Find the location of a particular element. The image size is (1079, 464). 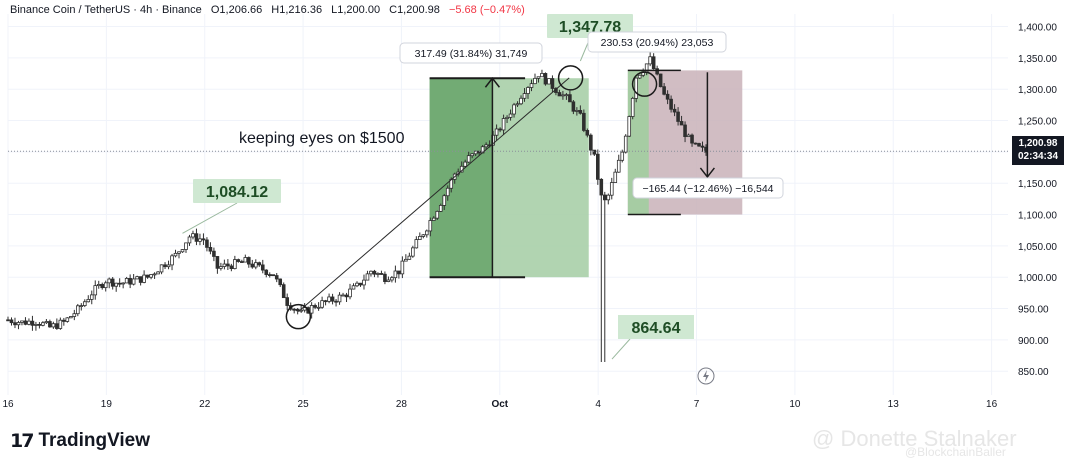

x-tick-label: 22 is located at coordinates (205, 404).